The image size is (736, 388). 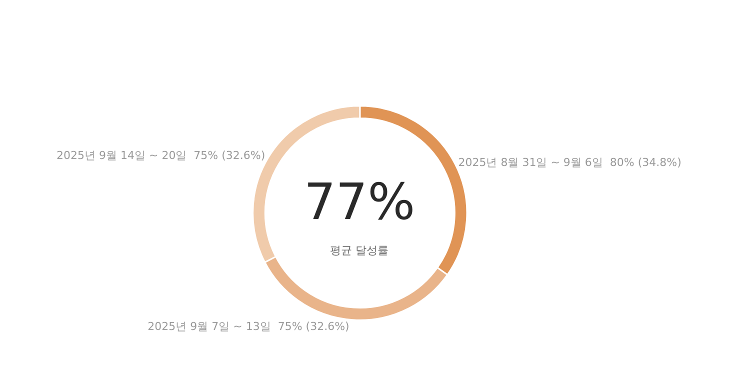 I want to click on text: 평균 달성률, so click(x=359, y=250).